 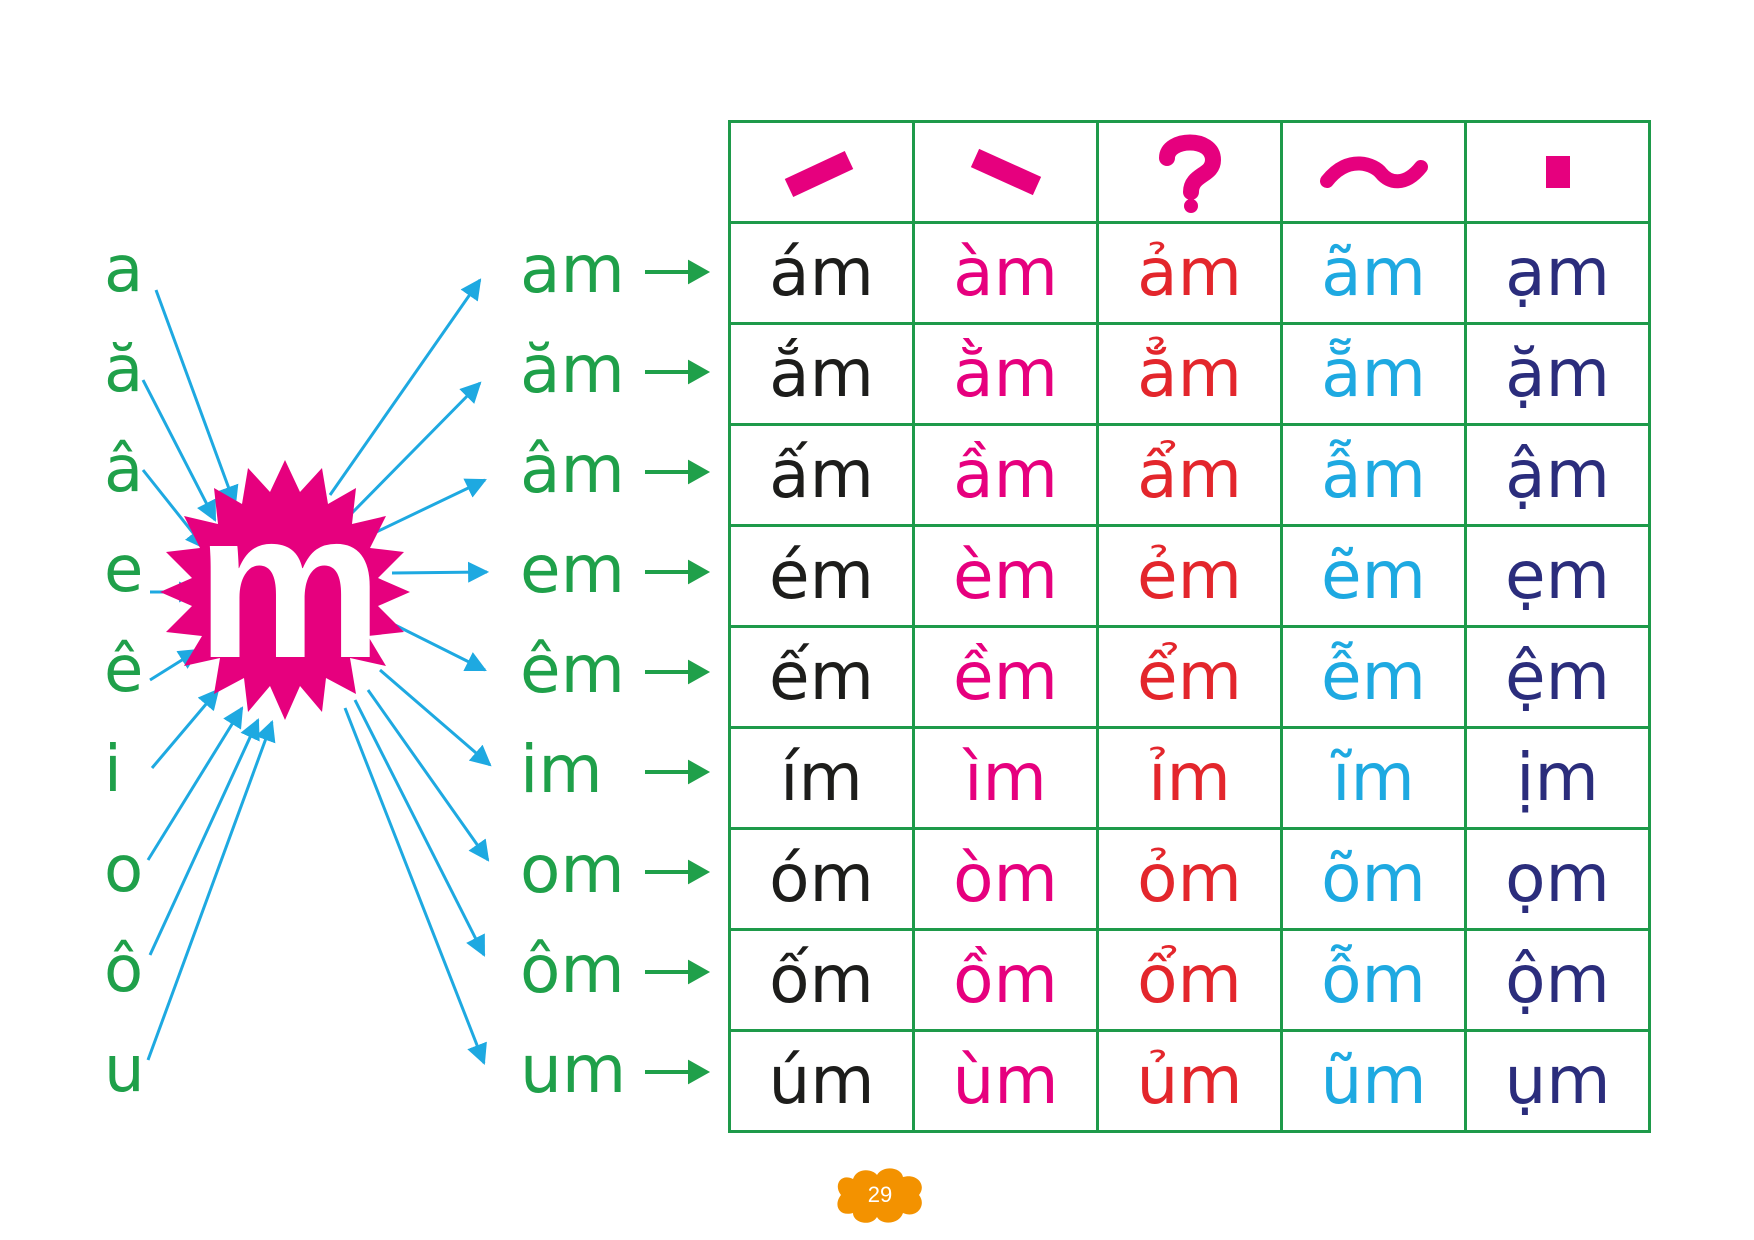 I want to click on cell: ụm, so click(x=1557, y=1081).